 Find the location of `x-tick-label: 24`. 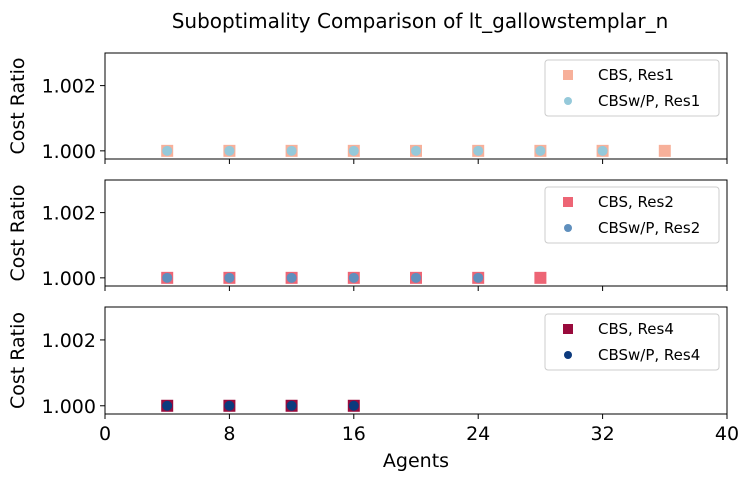

x-tick-label: 24 is located at coordinates (478, 434).